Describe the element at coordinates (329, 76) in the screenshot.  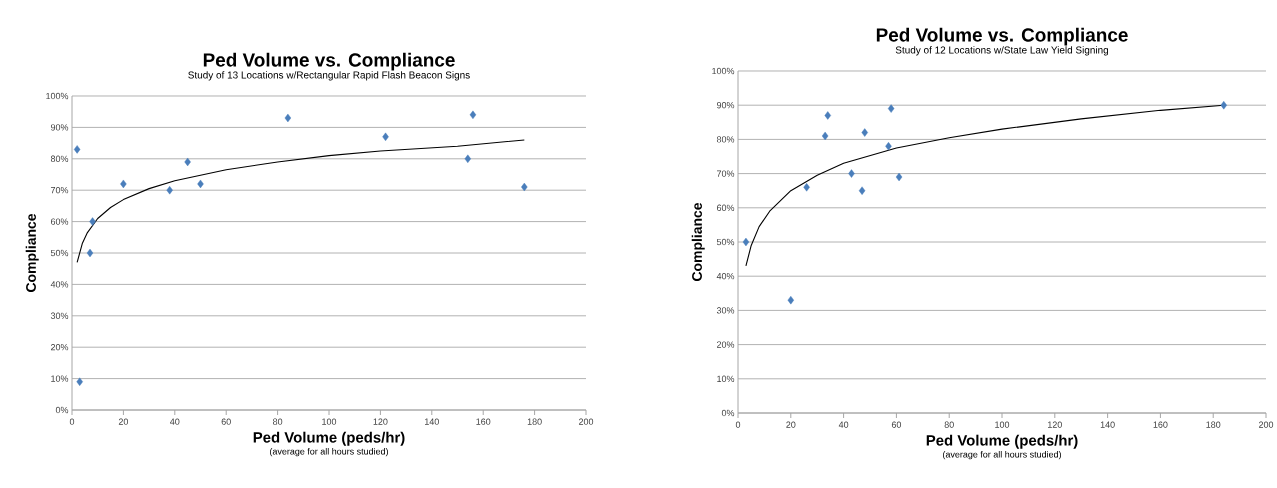
I see `chart-subtitle: Study of 13 Locations w/Rectangular Rapid Flash Beacon Signs` at that location.